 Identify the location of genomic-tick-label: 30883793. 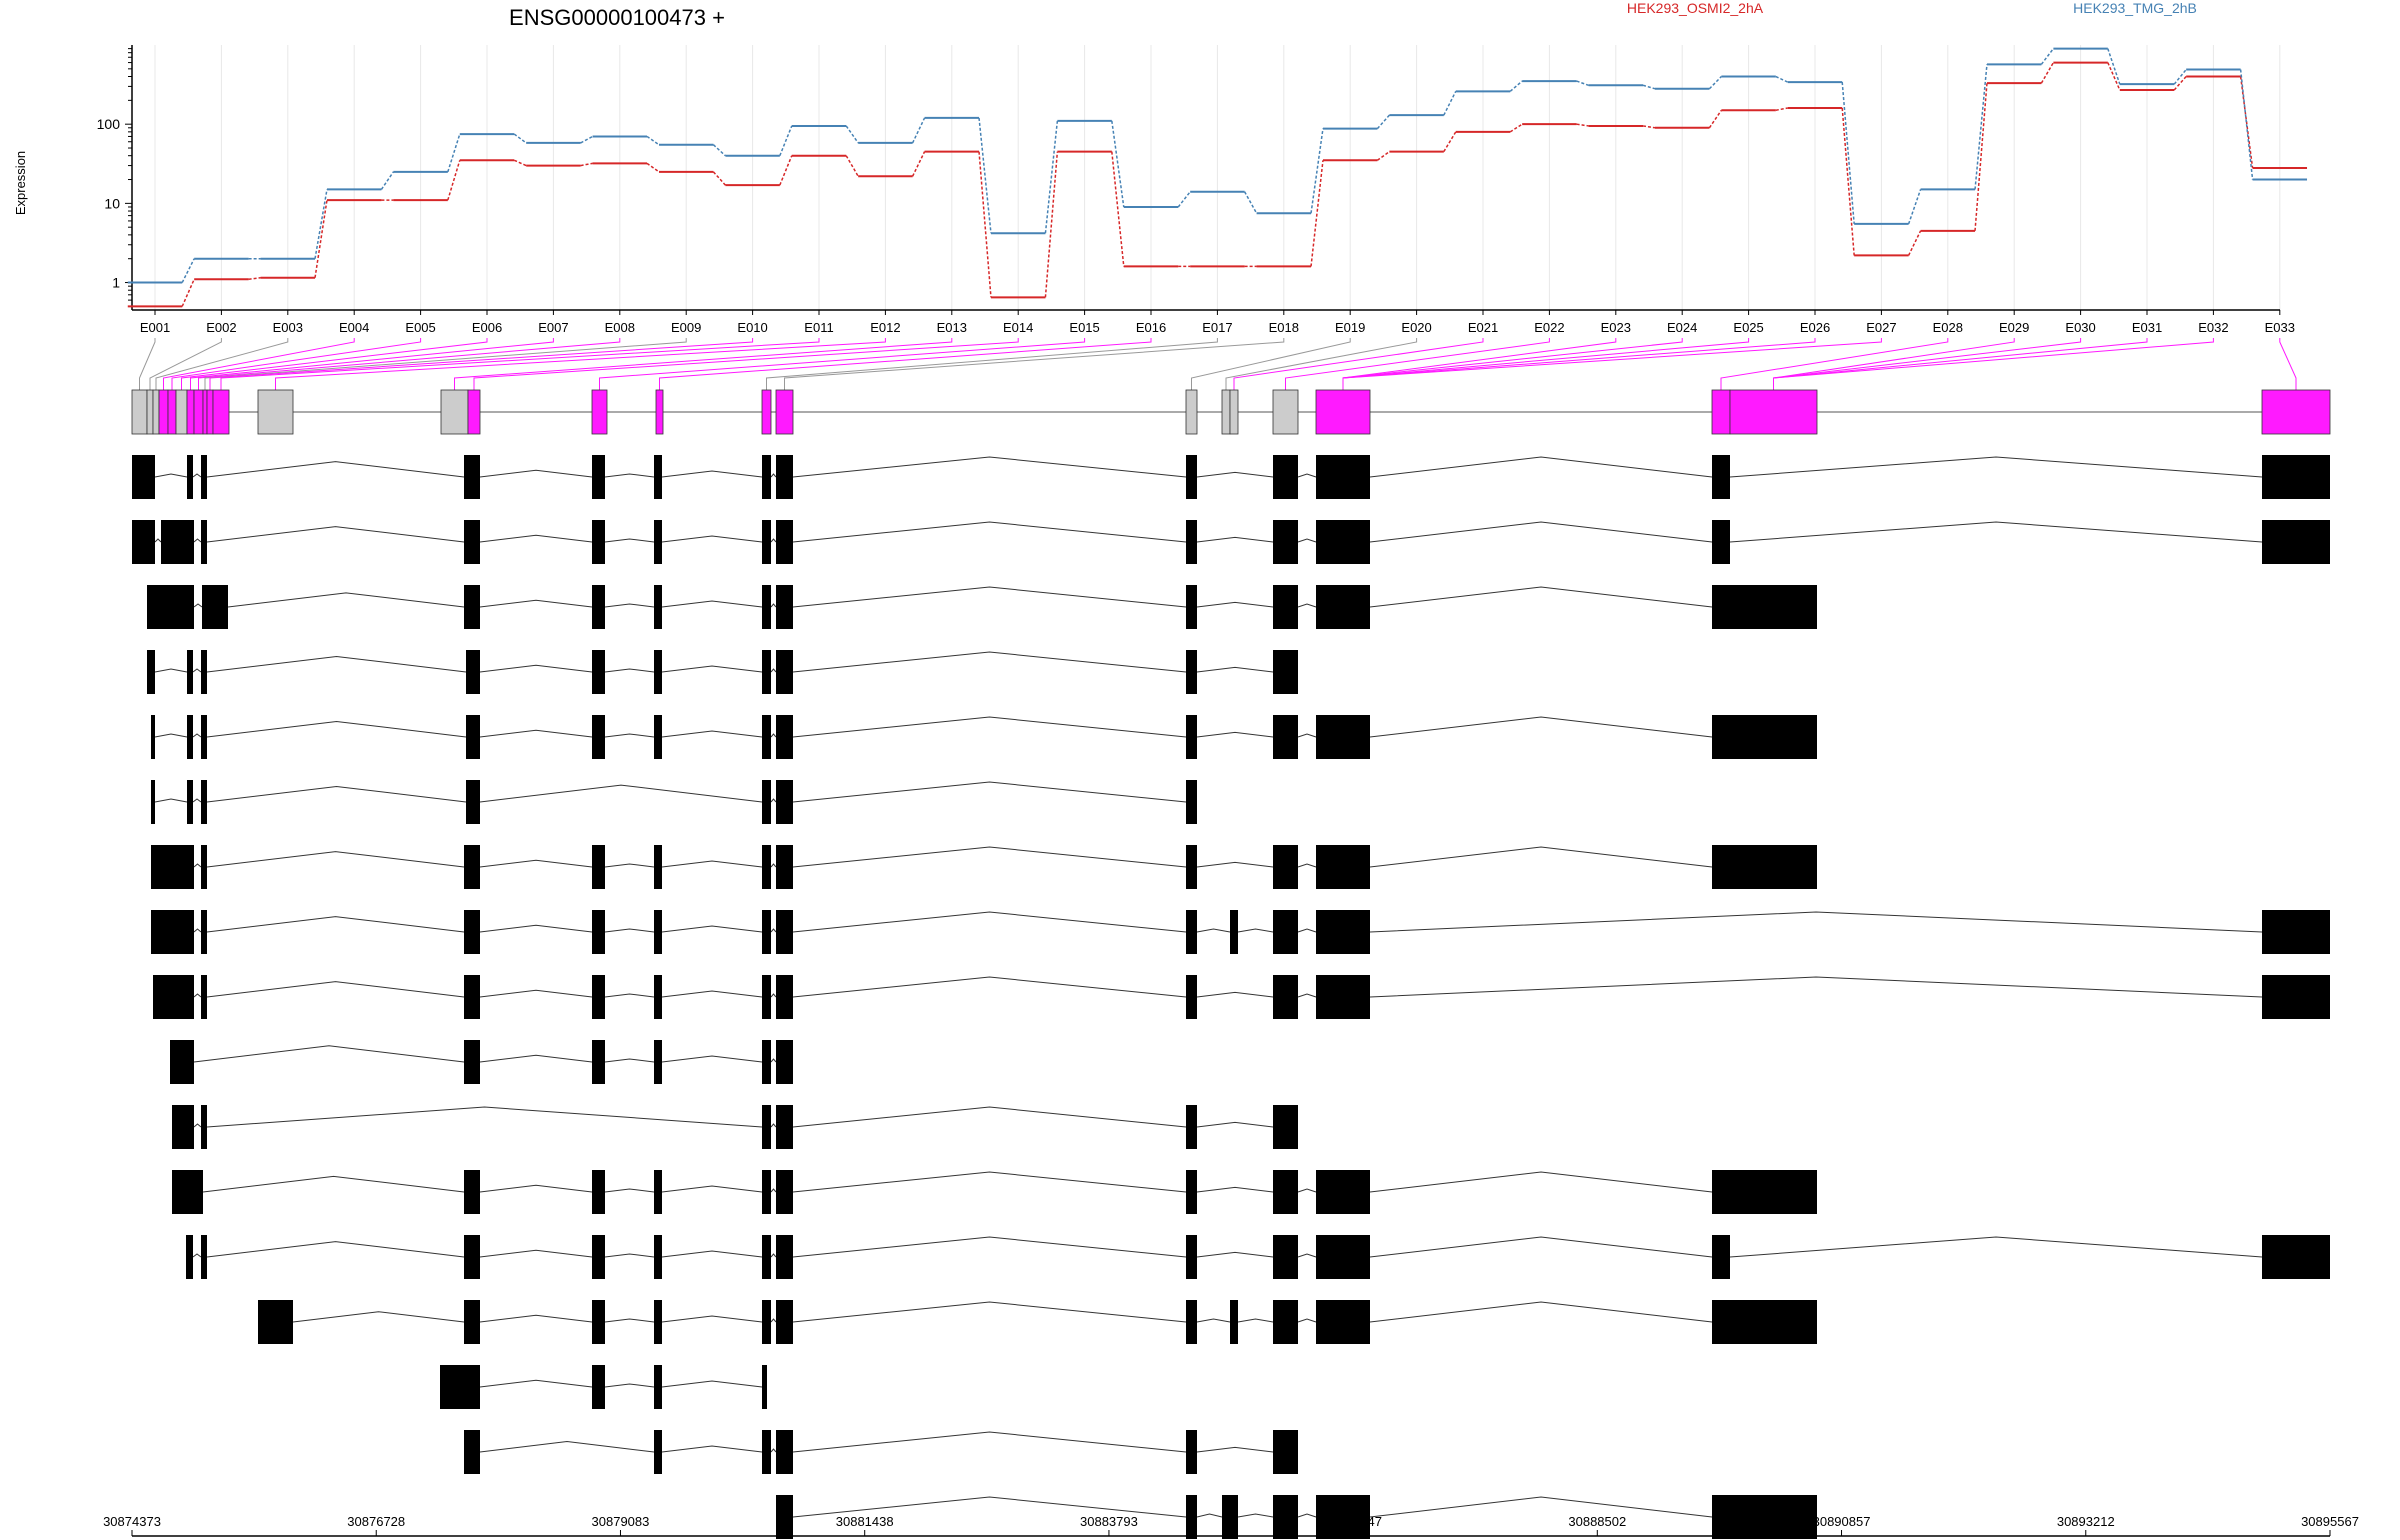
(1109, 1521).